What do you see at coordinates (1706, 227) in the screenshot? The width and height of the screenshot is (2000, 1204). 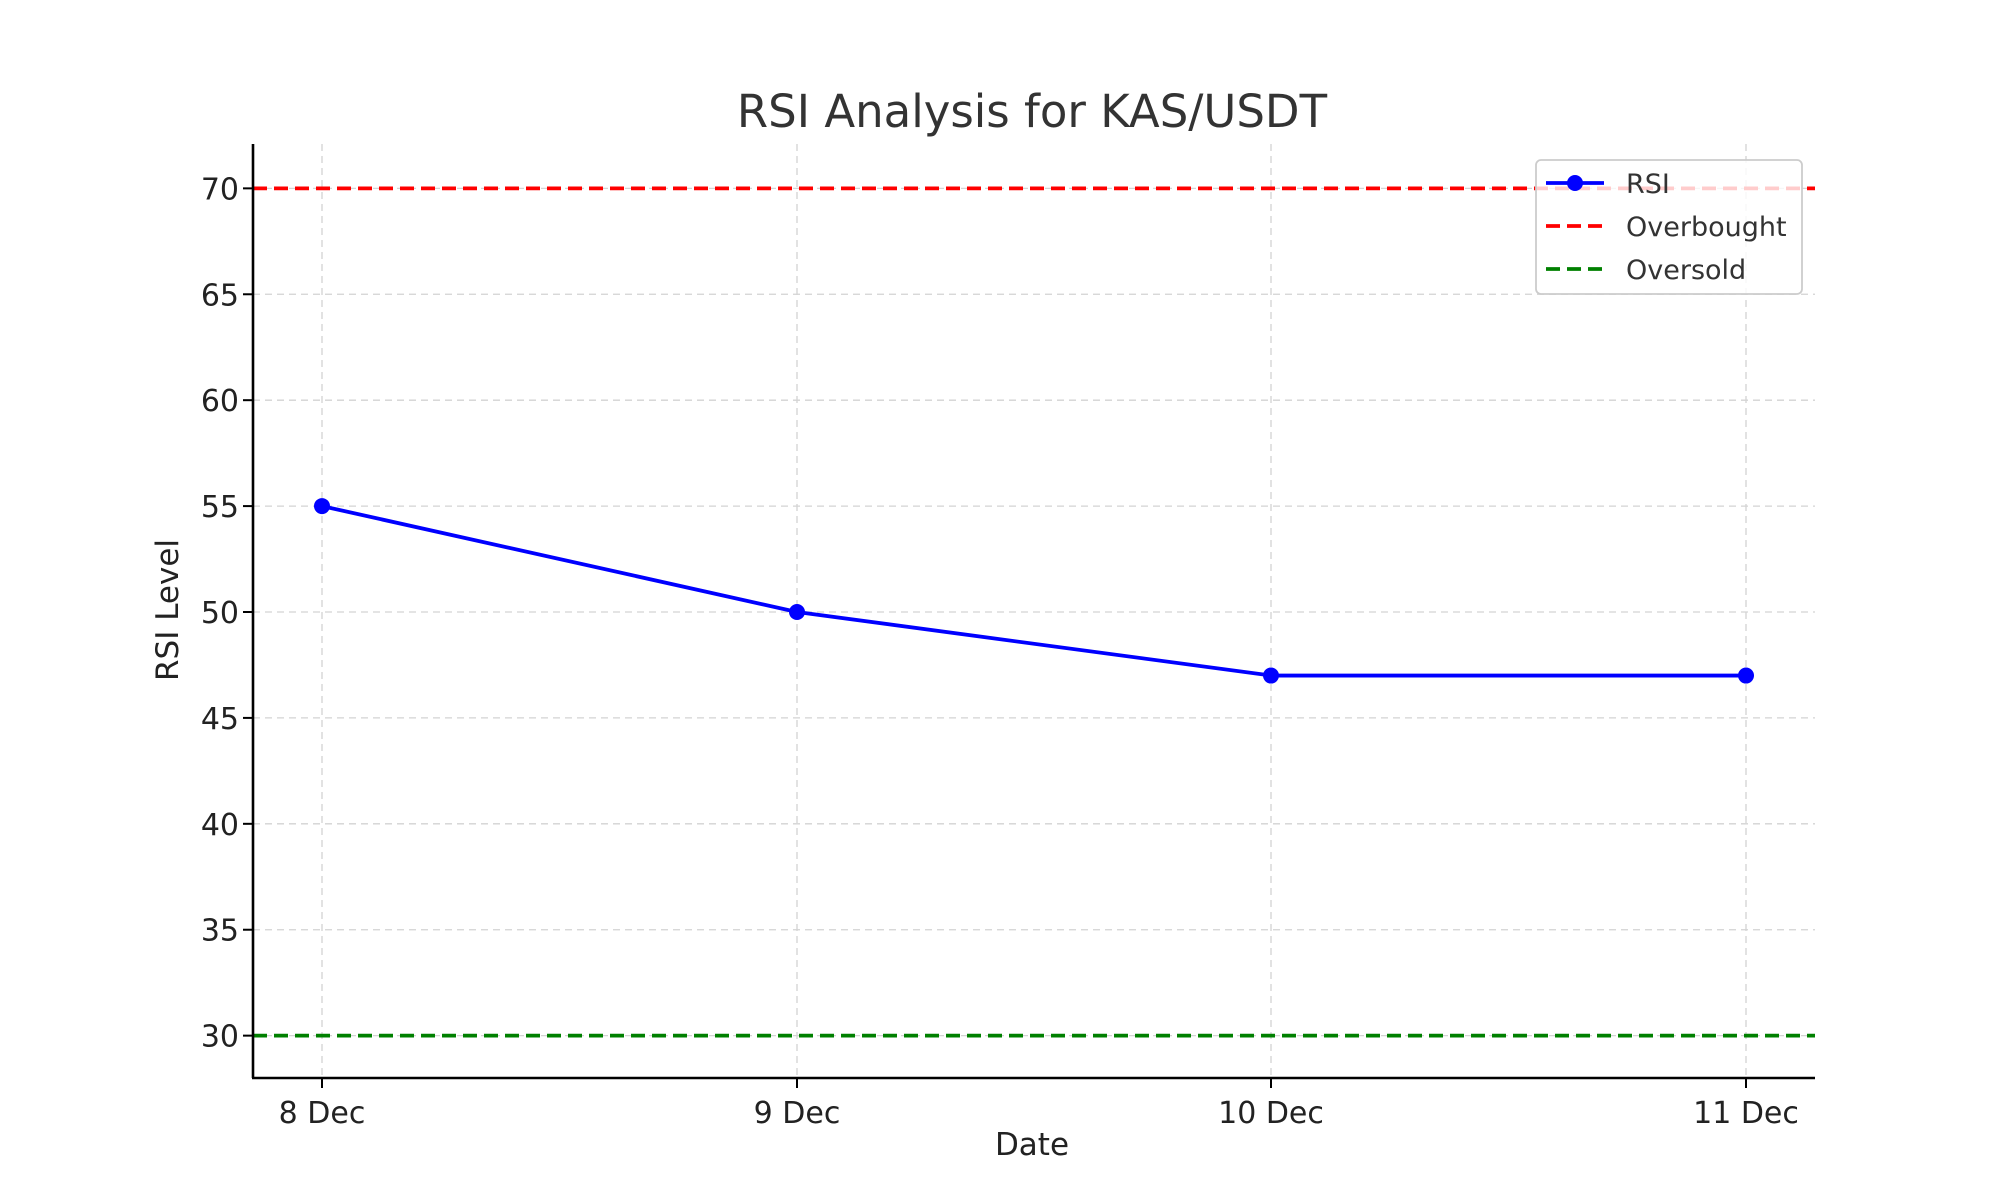 I see `legend-label-overbought: Overbought` at bounding box center [1706, 227].